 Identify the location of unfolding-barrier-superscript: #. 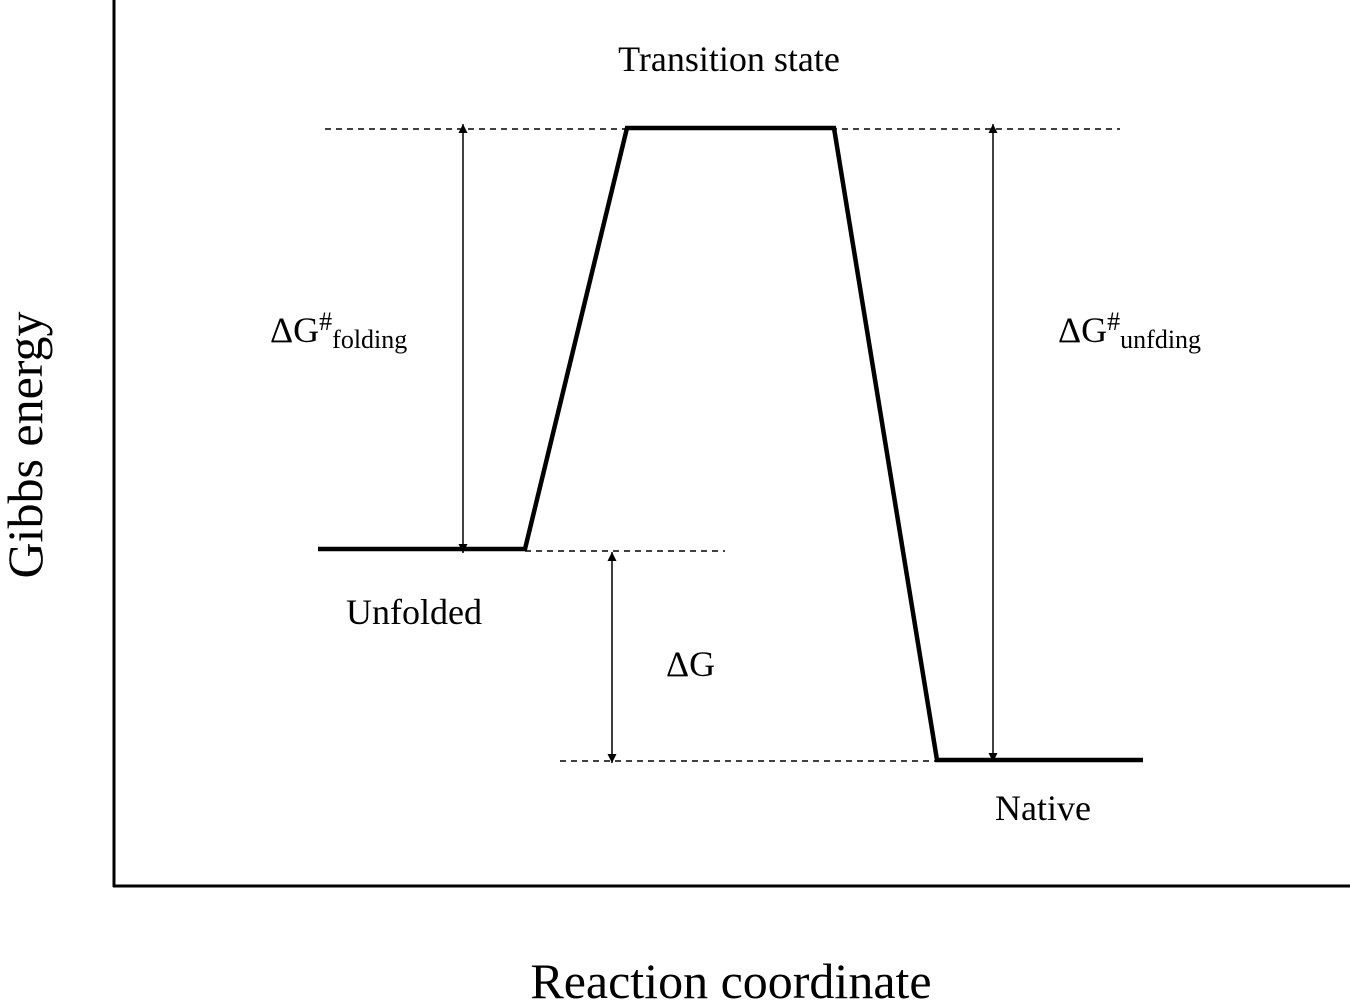
(1113, 321).